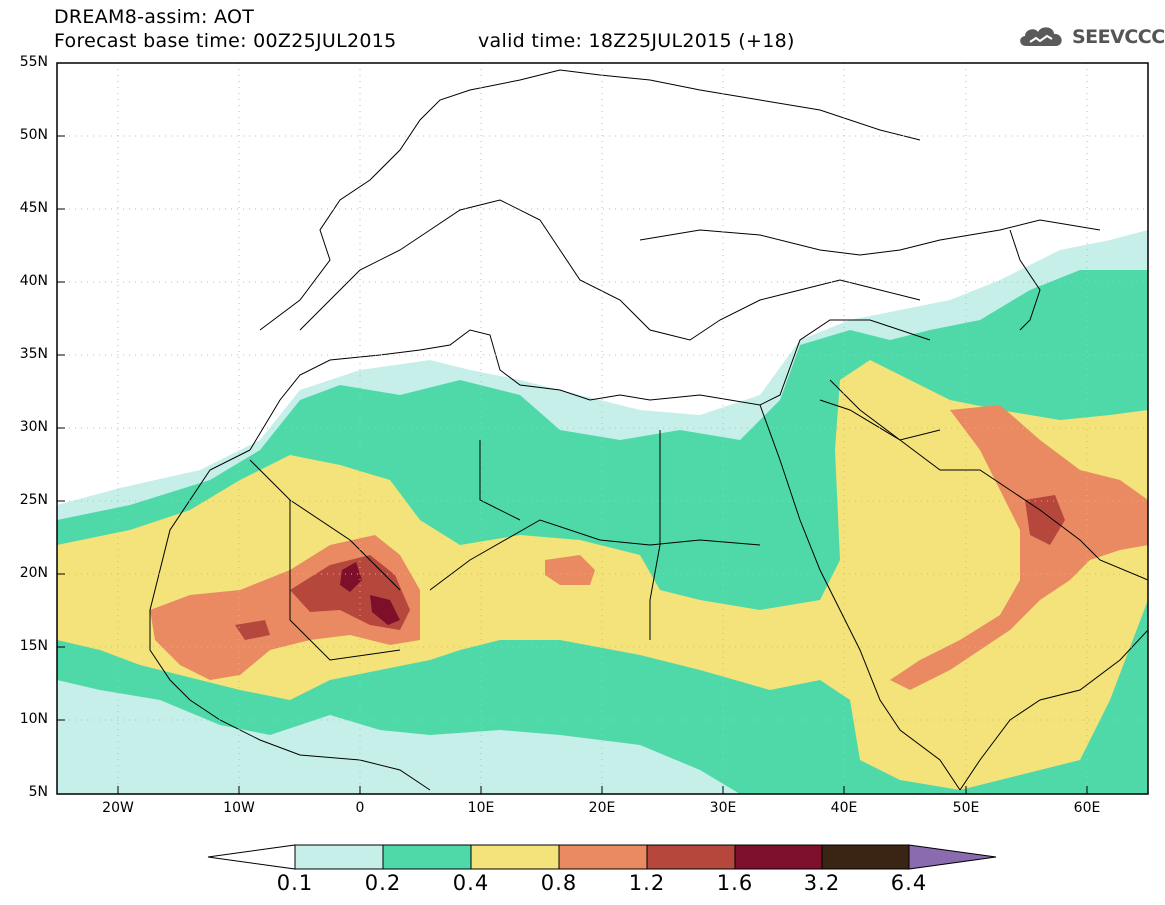 This screenshot has height=905, width=1165. What do you see at coordinates (966, 808) in the screenshot?
I see `lon-label: 50E` at bounding box center [966, 808].